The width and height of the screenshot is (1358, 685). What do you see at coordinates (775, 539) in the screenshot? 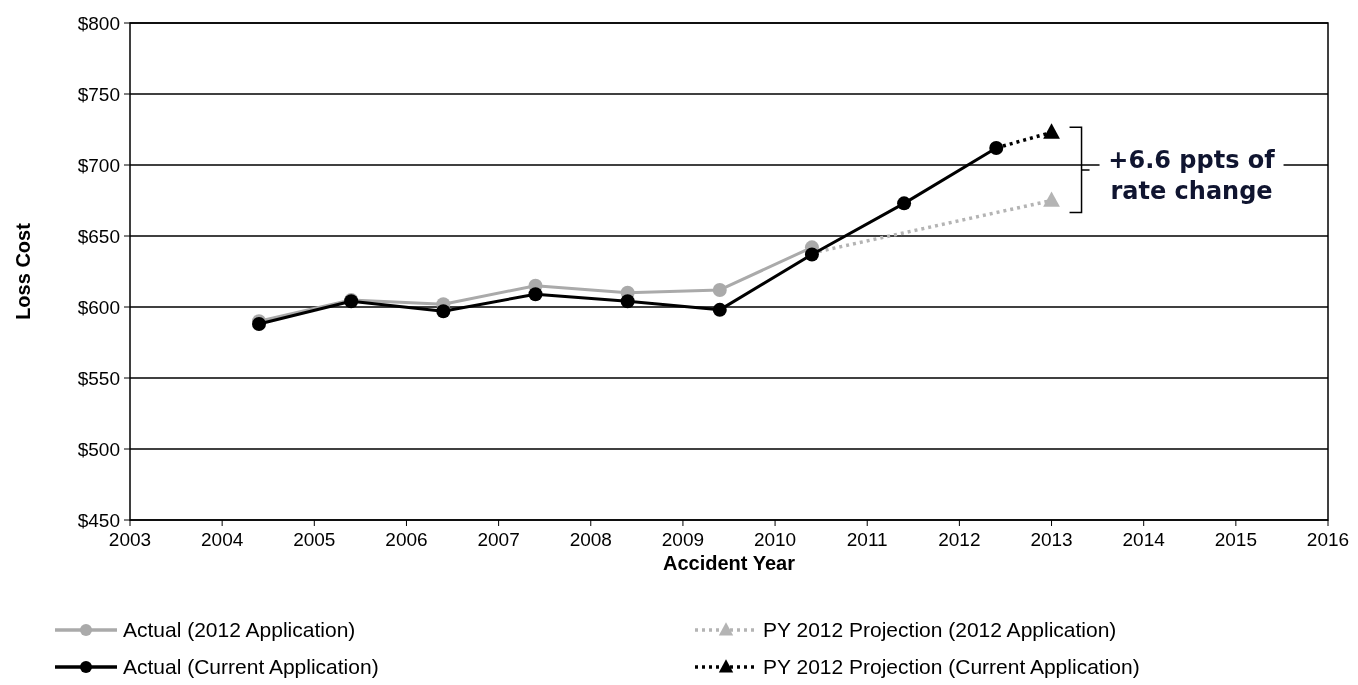
I see `x-tick-label: 2010` at bounding box center [775, 539].